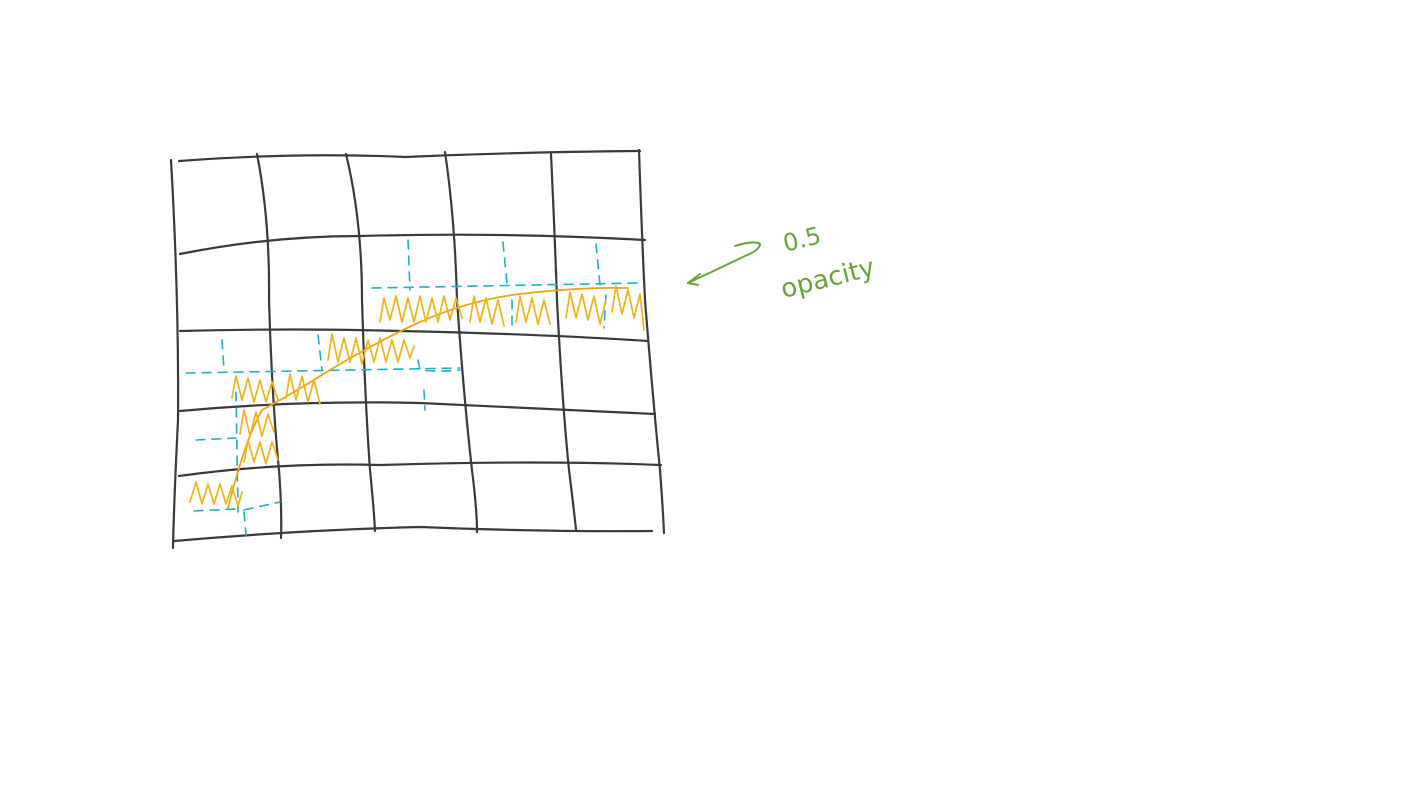 This screenshot has height=800, width=1422. I want to click on annotation-arrow, so click(724, 262).